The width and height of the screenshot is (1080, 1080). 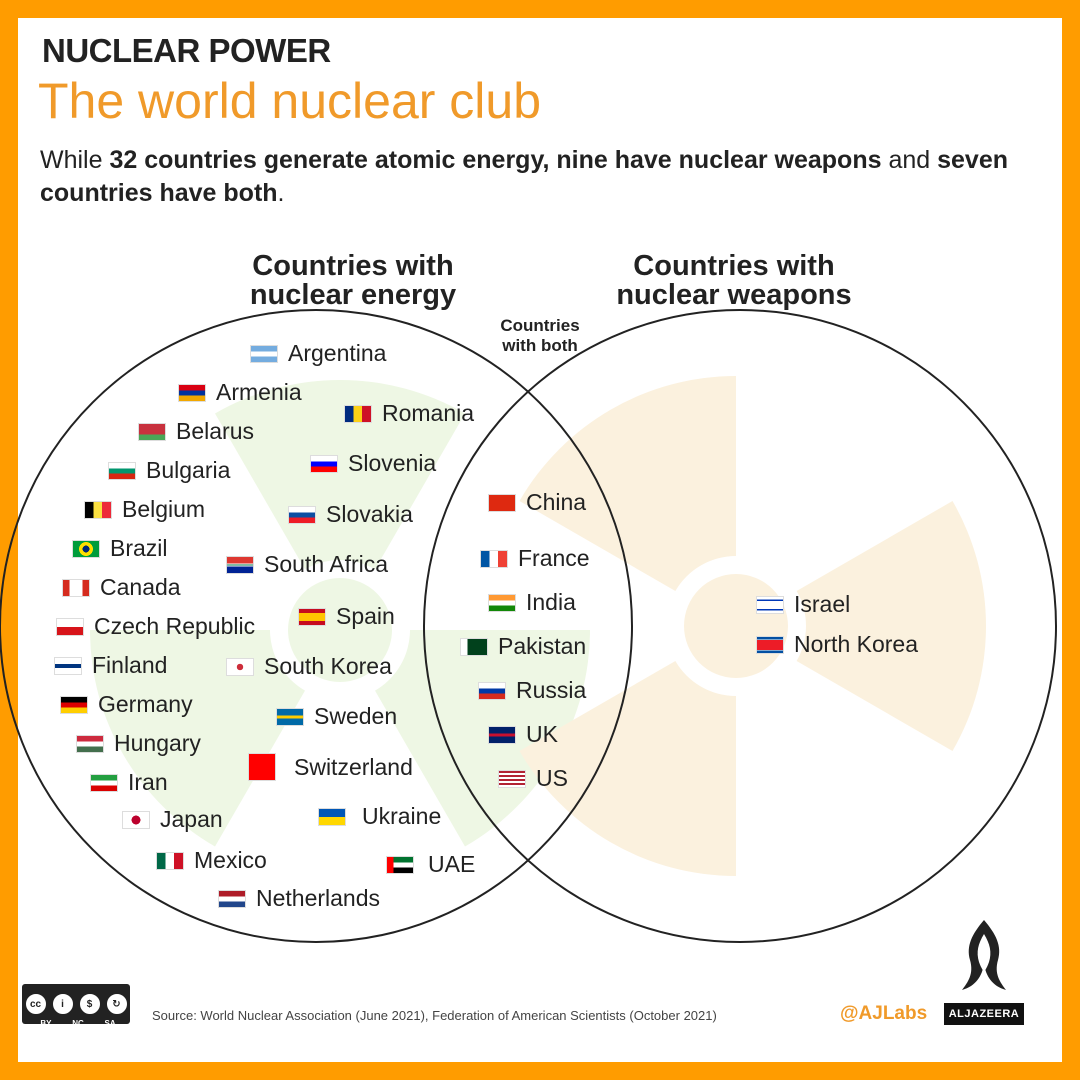 What do you see at coordinates (186, 50) in the screenshot?
I see `kicker: NUCLEAR POWER` at bounding box center [186, 50].